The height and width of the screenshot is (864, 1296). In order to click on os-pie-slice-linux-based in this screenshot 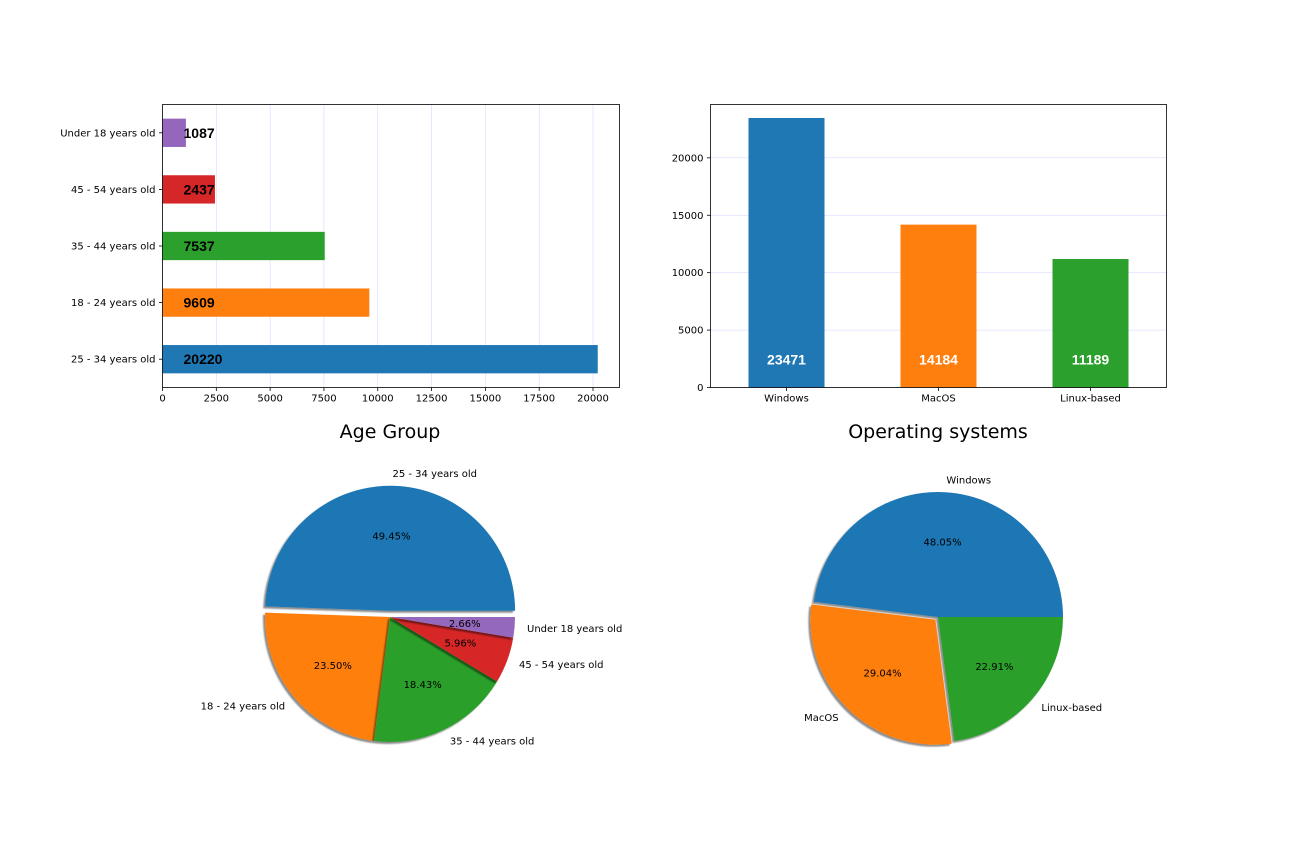, I will do `click(1000, 679)`.